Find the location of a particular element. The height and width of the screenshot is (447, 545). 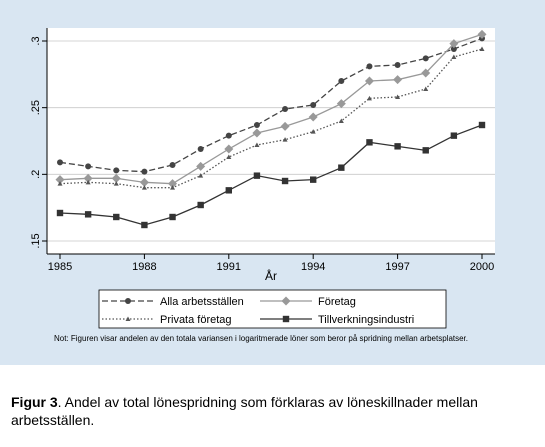

y-tick-label: .15 is located at coordinates (36, 240).